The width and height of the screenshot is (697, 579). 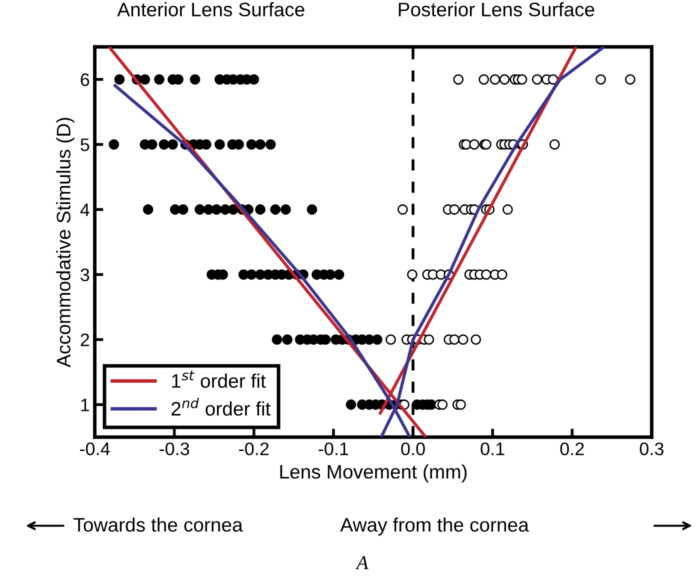 I want to click on x-tick-label: 0.0, so click(x=413, y=449).